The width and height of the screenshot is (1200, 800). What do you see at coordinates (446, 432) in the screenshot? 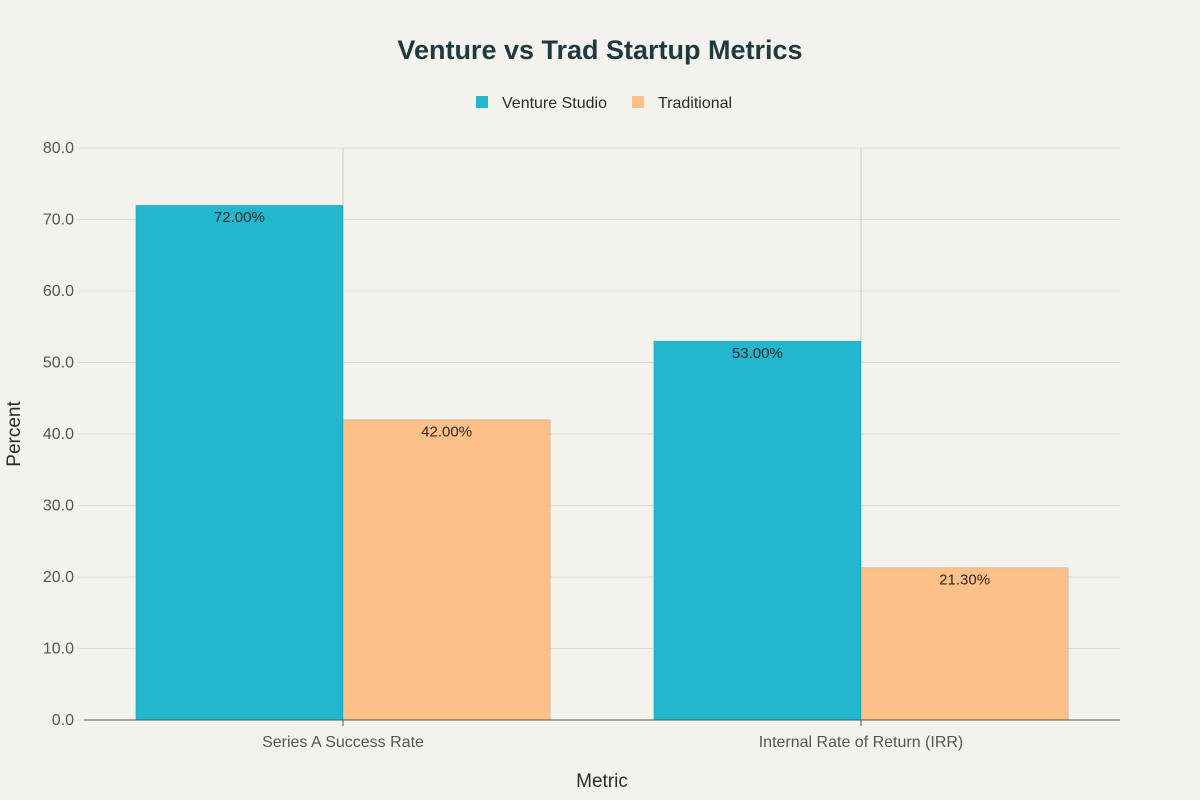
I see `bar-value-label: 42.00%` at bounding box center [446, 432].